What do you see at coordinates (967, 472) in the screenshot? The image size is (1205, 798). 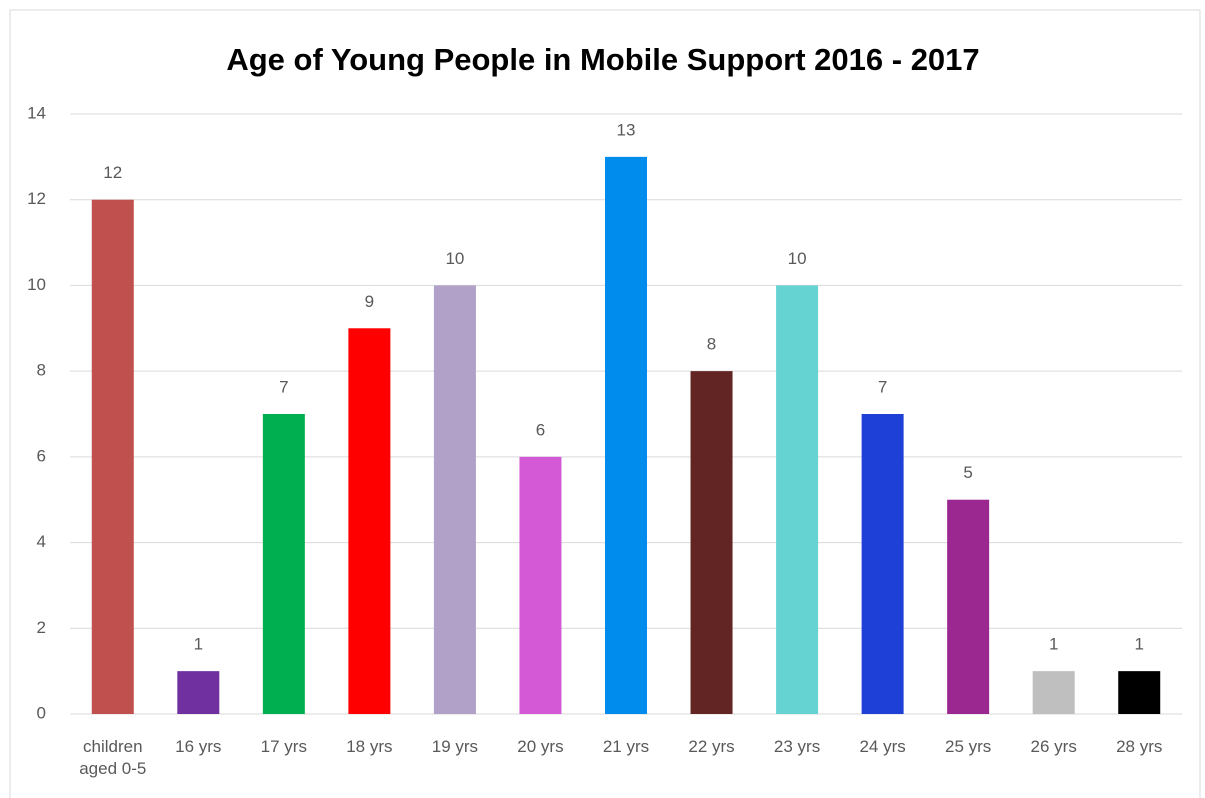 I see `value-label: 5` at bounding box center [967, 472].